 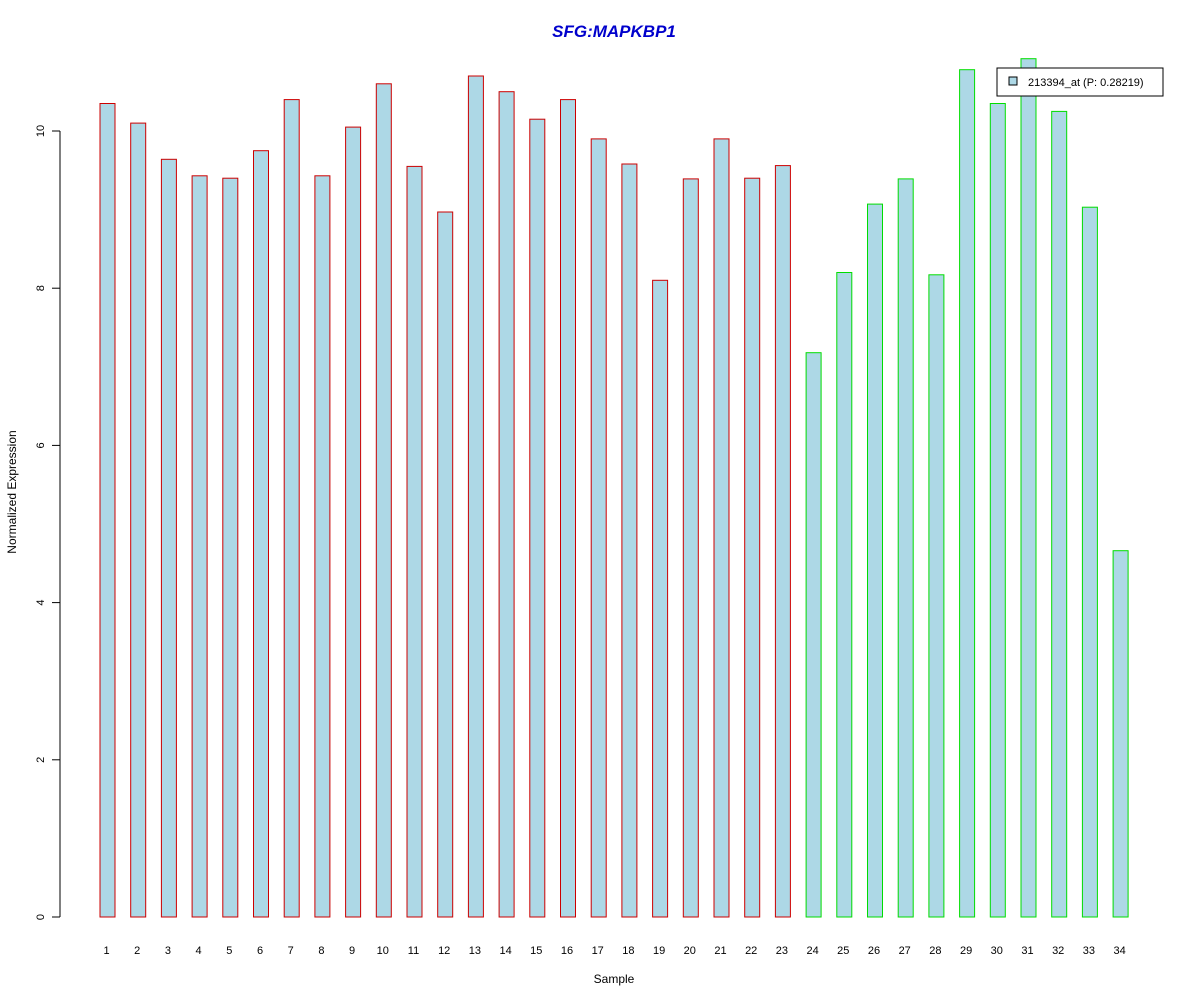 What do you see at coordinates (843, 951) in the screenshot?
I see `x-tick-label: 25` at bounding box center [843, 951].